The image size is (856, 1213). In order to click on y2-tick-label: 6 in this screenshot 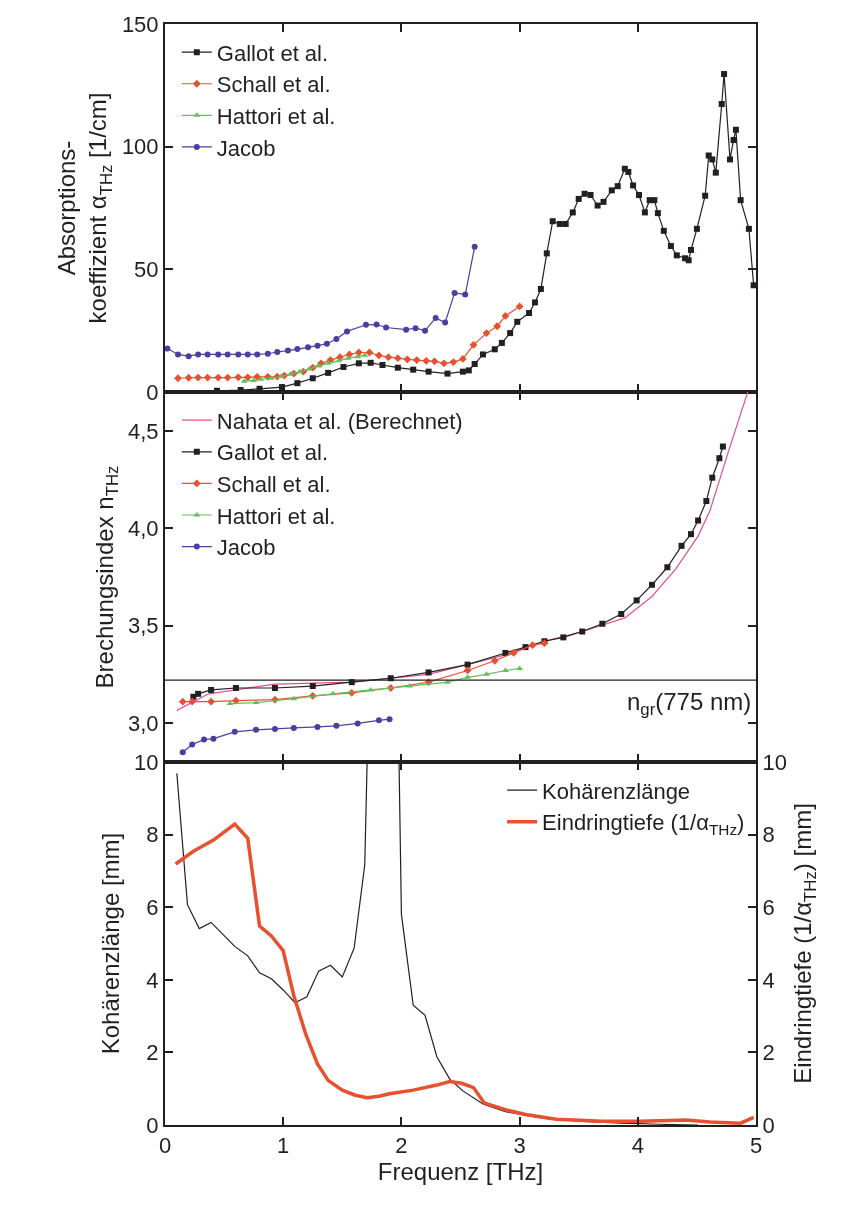, I will do `click(768, 907)`.